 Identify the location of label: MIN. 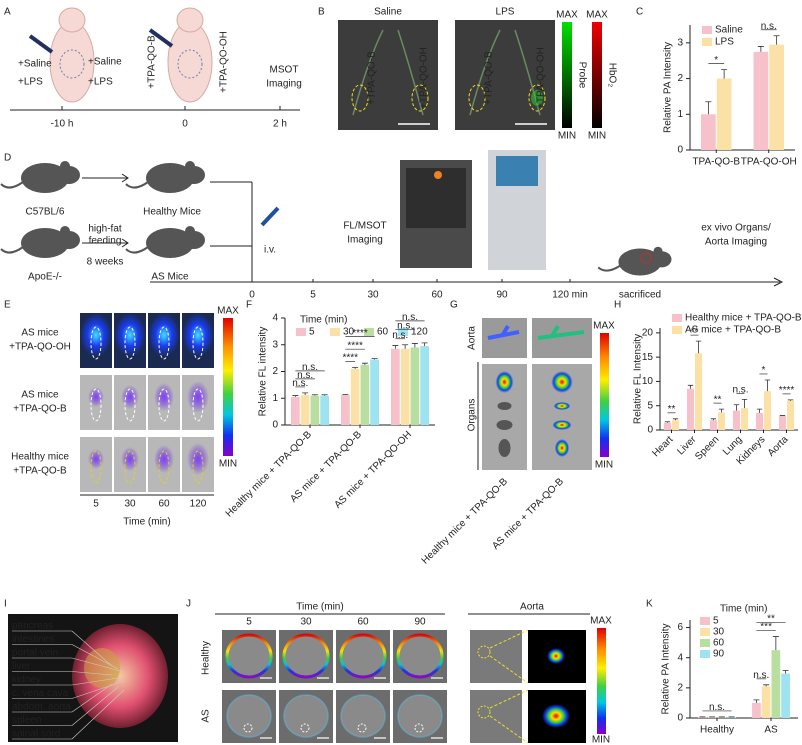
(228, 464).